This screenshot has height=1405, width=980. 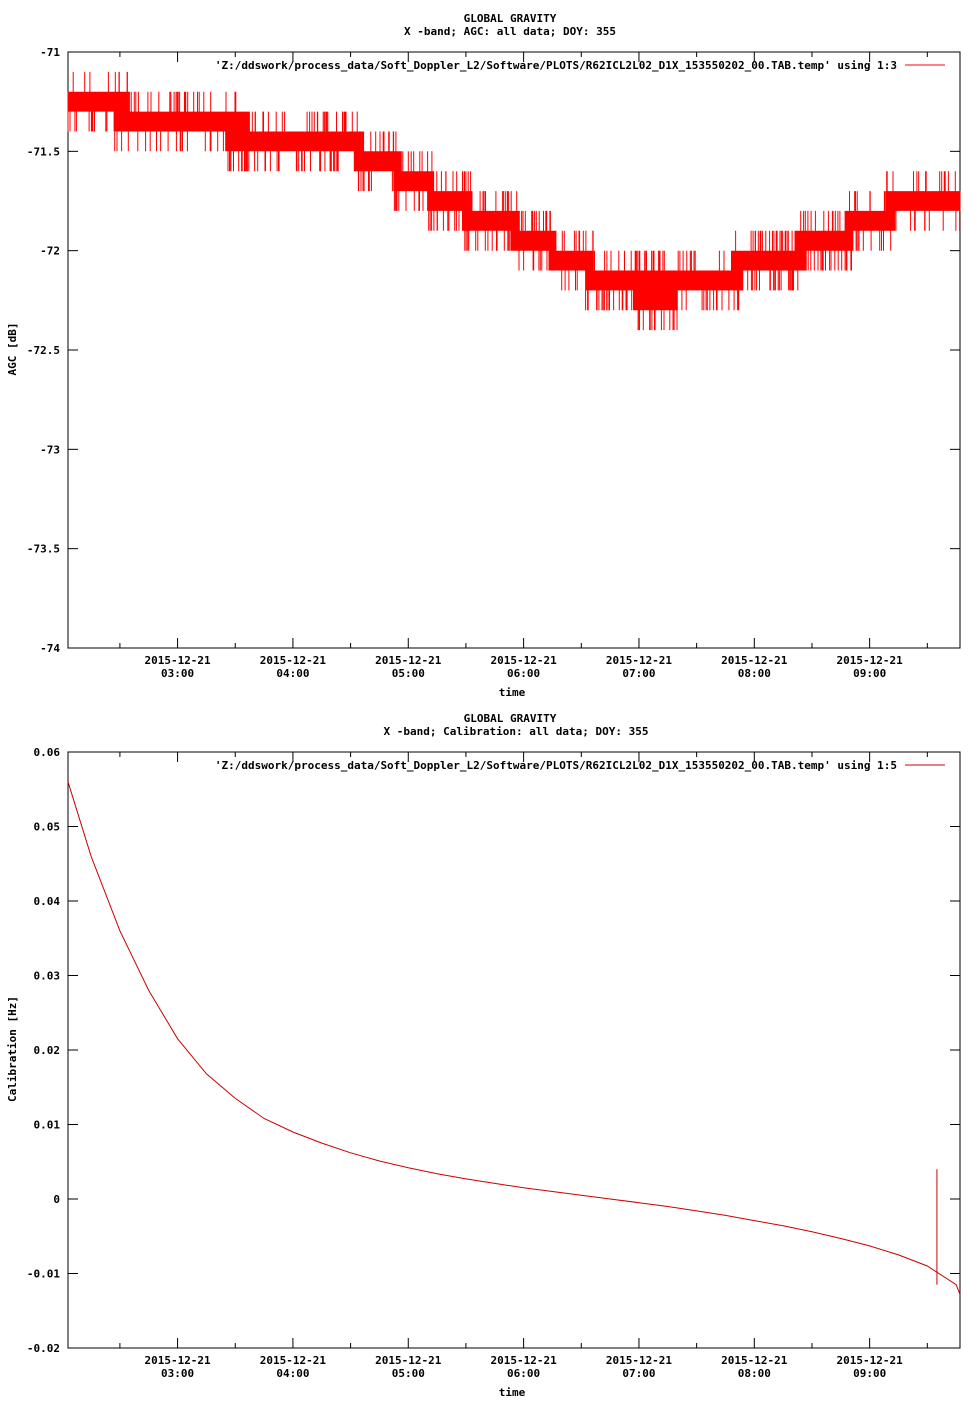 What do you see at coordinates (12, 1049) in the screenshot?
I see `calibration-chart-ylabel: Calibration [Hz]` at bounding box center [12, 1049].